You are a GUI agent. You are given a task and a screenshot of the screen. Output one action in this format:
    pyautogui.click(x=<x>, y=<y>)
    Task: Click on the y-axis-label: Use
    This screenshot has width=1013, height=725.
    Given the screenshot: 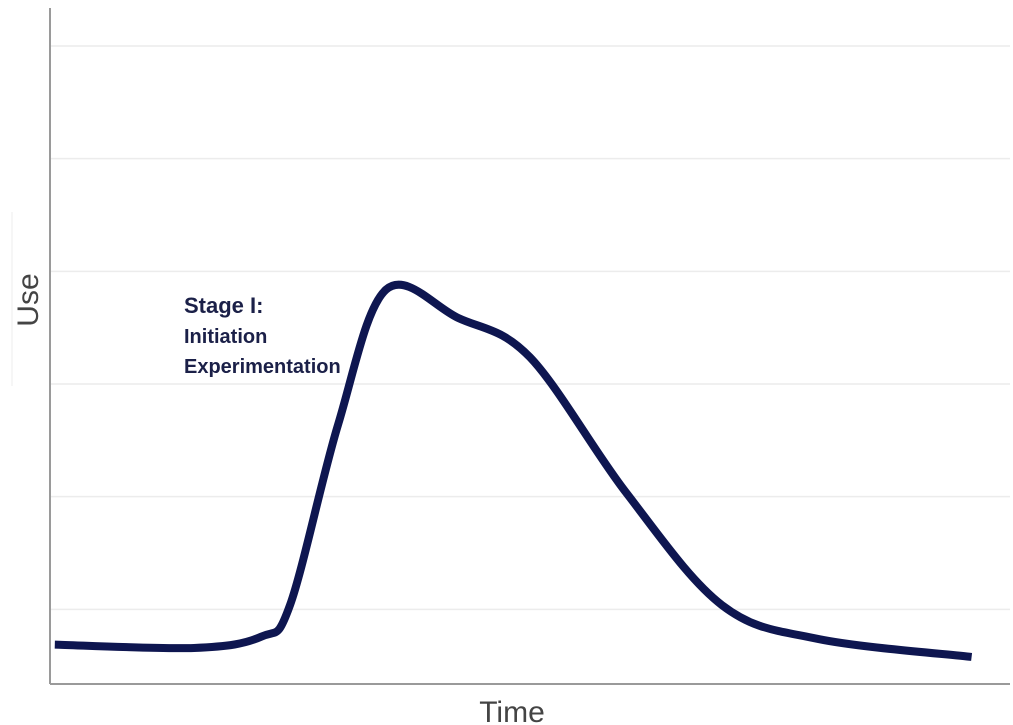 What is the action you would take?
    pyautogui.click(x=28, y=299)
    